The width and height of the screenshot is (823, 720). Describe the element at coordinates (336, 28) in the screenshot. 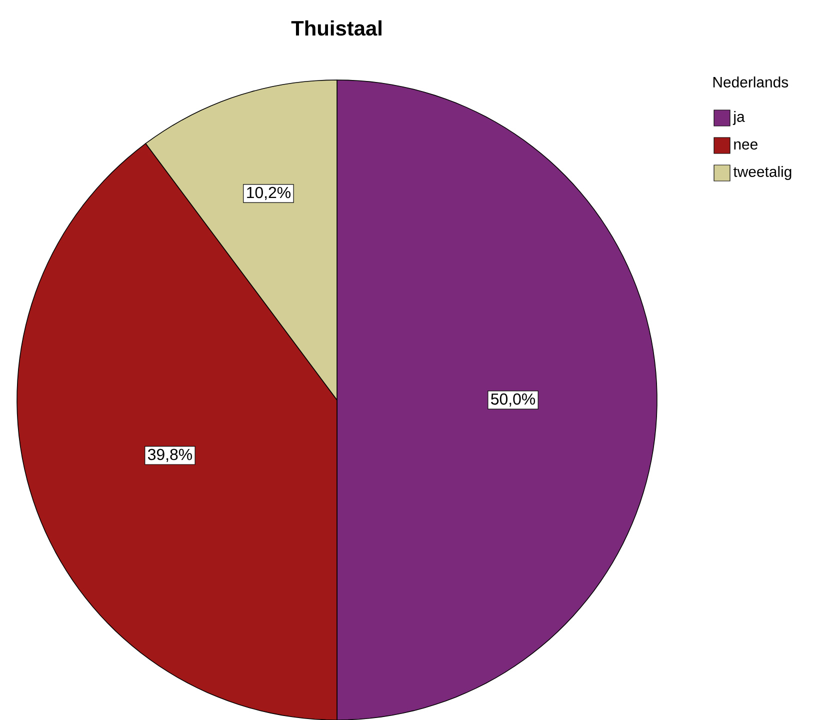

I see `chart-title: Thuistaal` at that location.